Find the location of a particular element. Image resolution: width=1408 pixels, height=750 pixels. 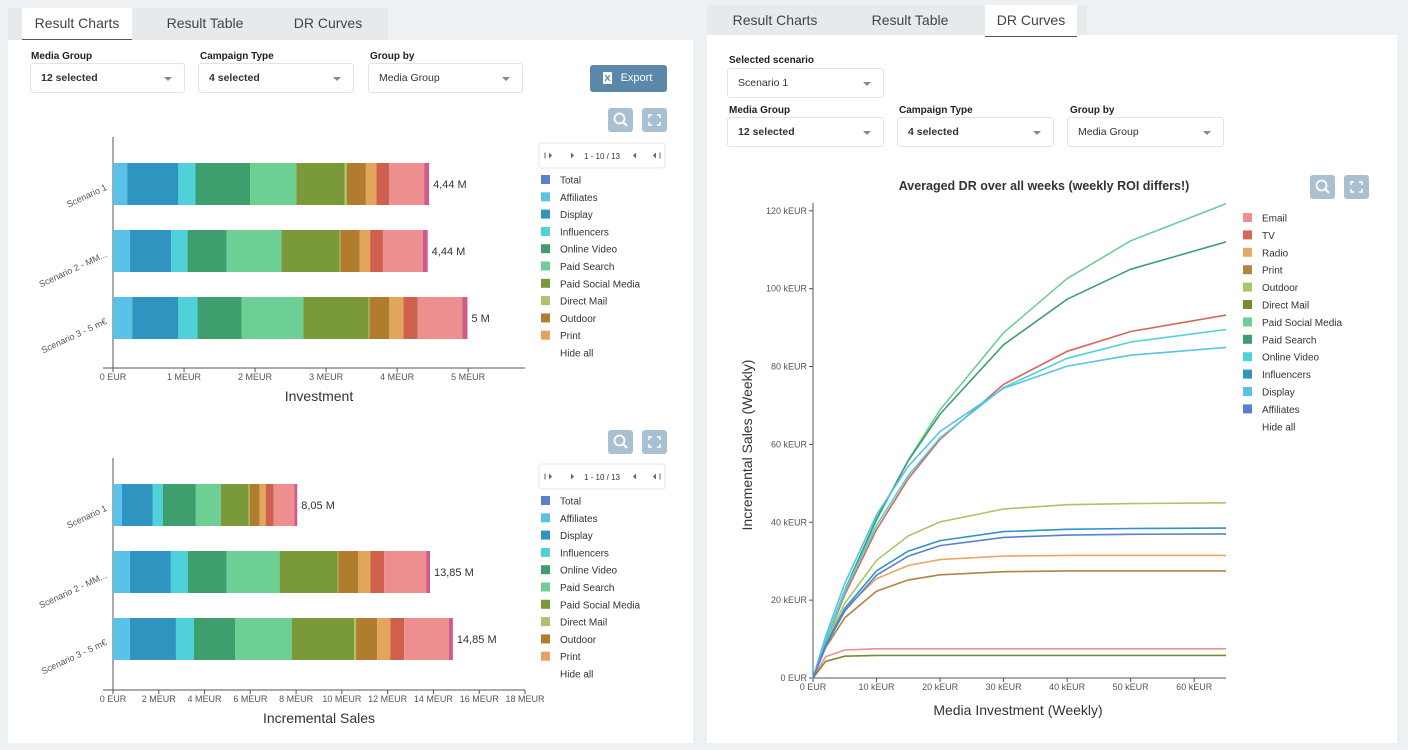

dropdown: Scenario 1 is located at coordinates (805, 83).